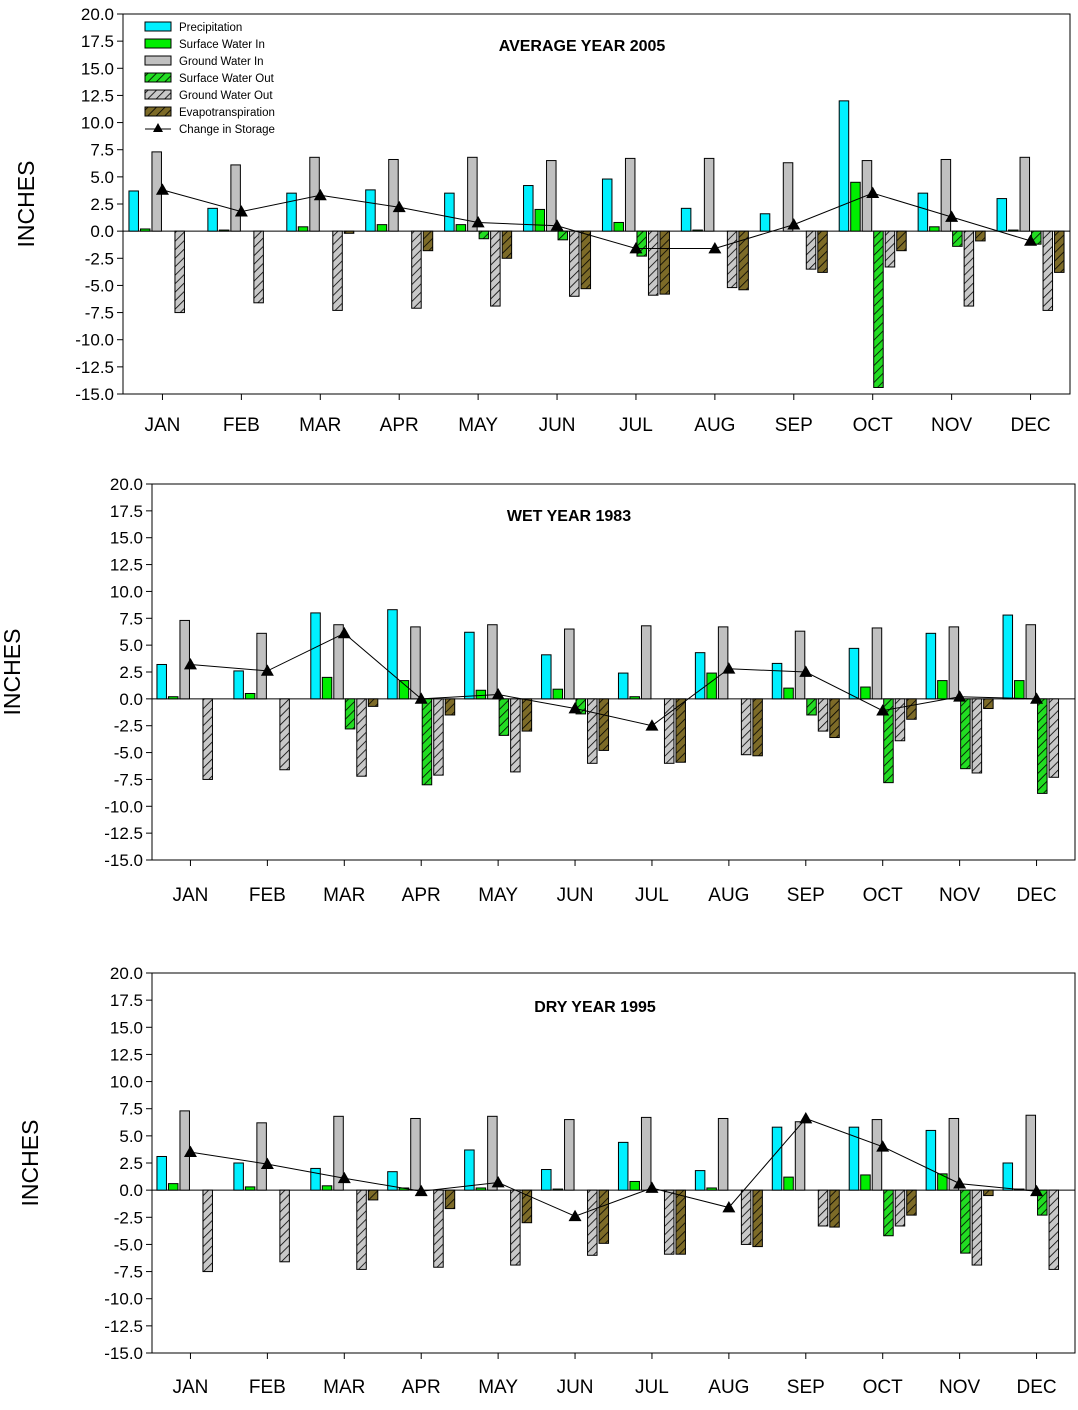 The height and width of the screenshot is (1410, 1078). I want to click on y-tick-label: 12.5, so click(126, 565).